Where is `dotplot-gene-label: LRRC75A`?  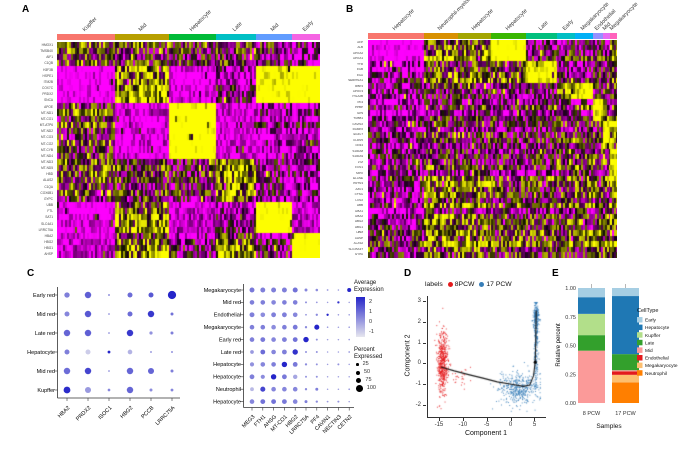 dotplot-gene-label: LRRC75A is located at coordinates (166, 416).